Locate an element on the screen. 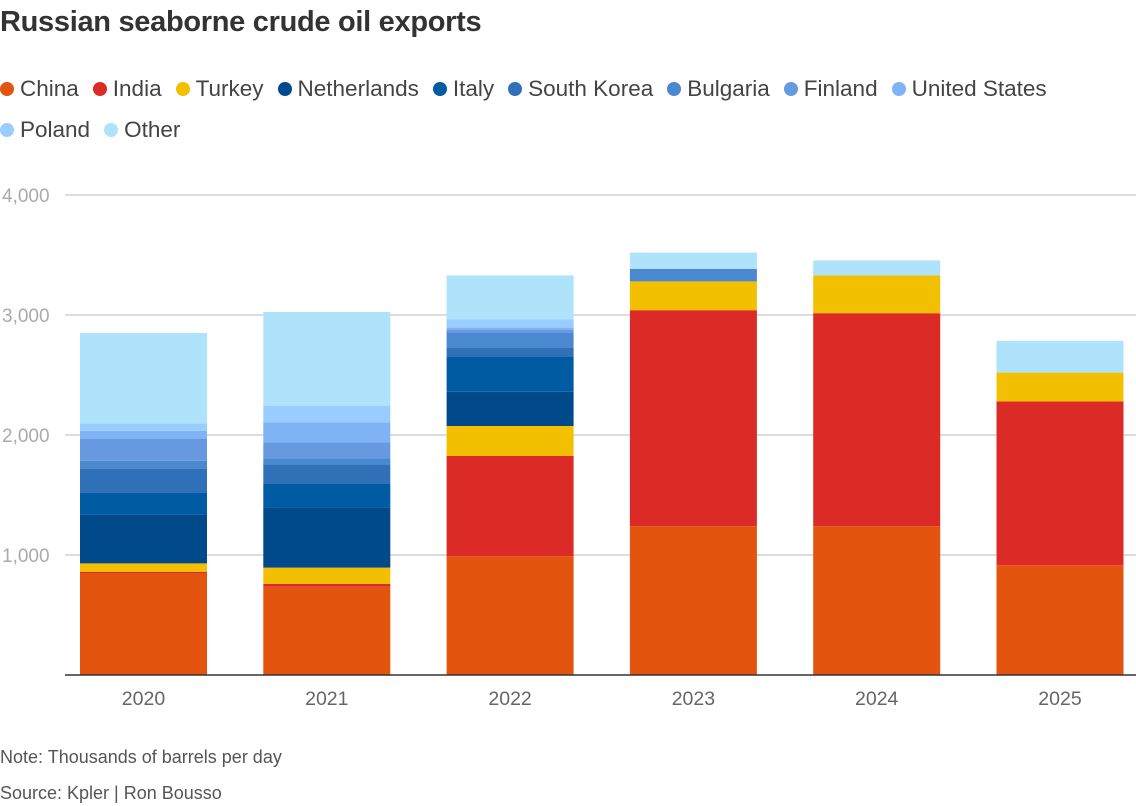  legend-item: China is located at coordinates (39, 88).